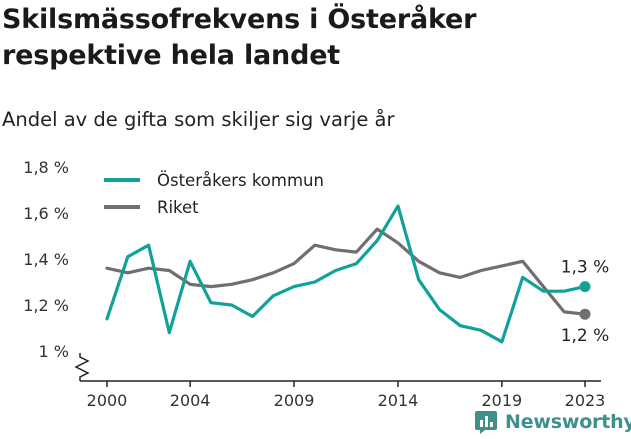 The image size is (631, 439). Describe the element at coordinates (190, 400) in the screenshot. I see `x-tick-label: 2004` at that location.